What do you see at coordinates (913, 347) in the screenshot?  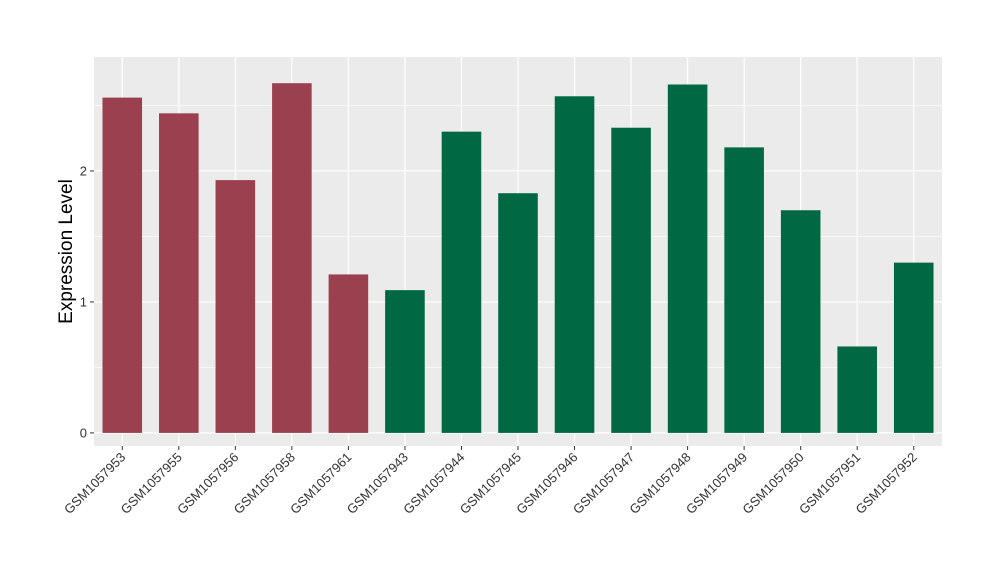 I see `bar-GSM1057952` at bounding box center [913, 347].